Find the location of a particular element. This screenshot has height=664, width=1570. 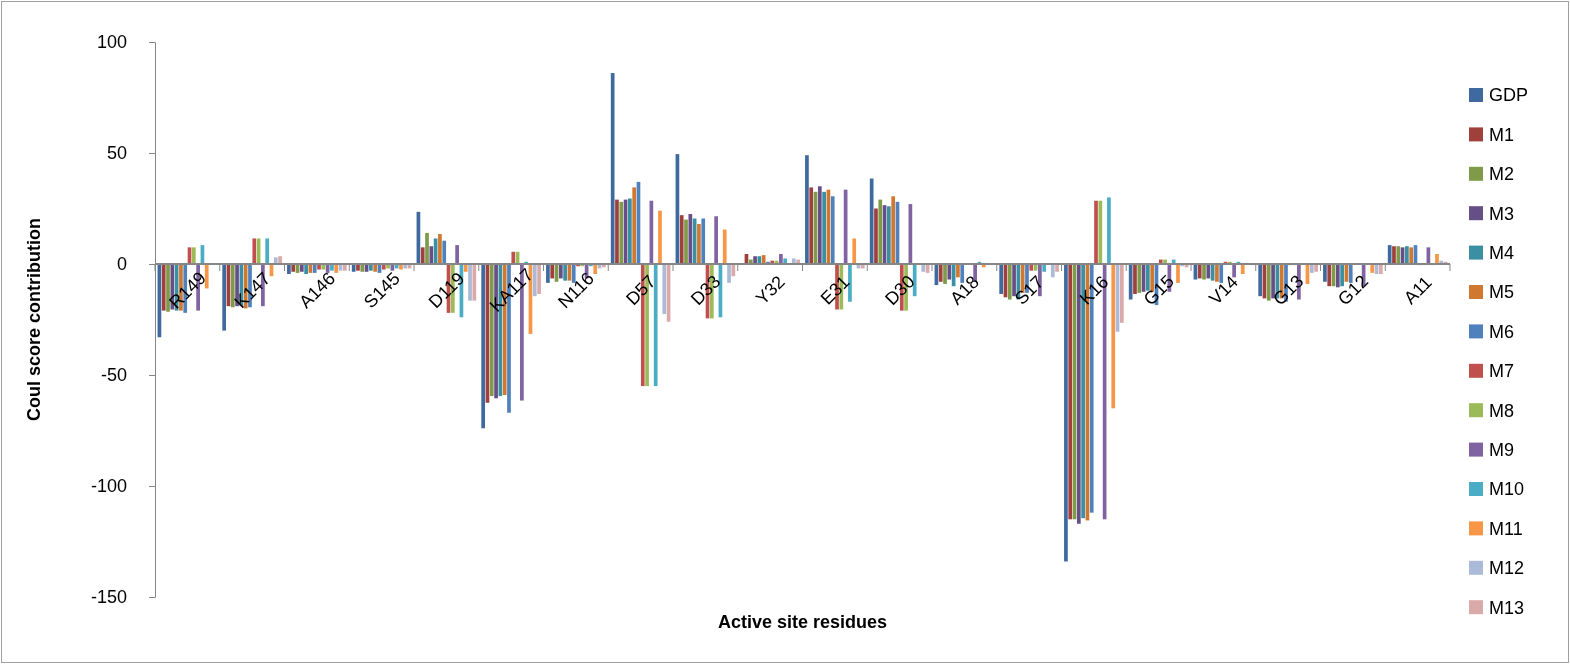

legend-label: M5 is located at coordinates (1502, 292).